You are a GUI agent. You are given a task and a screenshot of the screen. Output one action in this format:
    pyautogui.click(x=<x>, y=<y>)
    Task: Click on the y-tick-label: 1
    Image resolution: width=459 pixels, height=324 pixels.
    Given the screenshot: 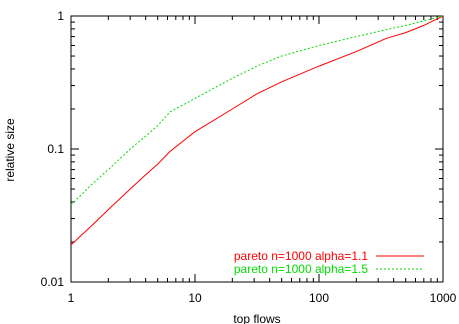 What is the action you would take?
    pyautogui.click(x=60, y=16)
    